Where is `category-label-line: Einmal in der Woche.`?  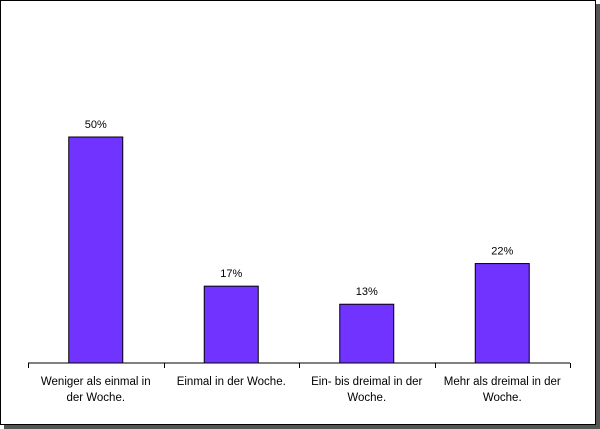
category-label-line: Einmal in der Woche. is located at coordinates (231, 382).